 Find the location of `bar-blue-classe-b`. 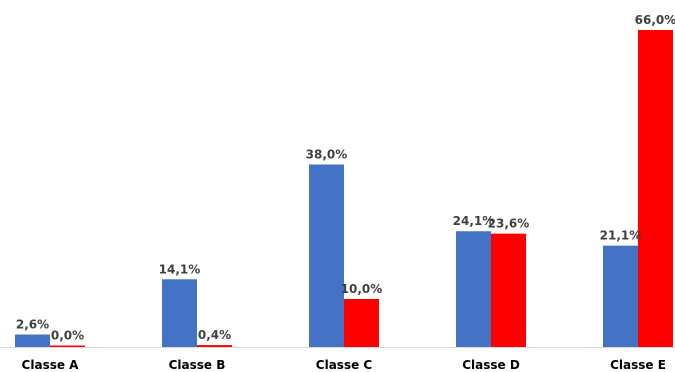

bar-blue-classe-b is located at coordinates (179, 313).